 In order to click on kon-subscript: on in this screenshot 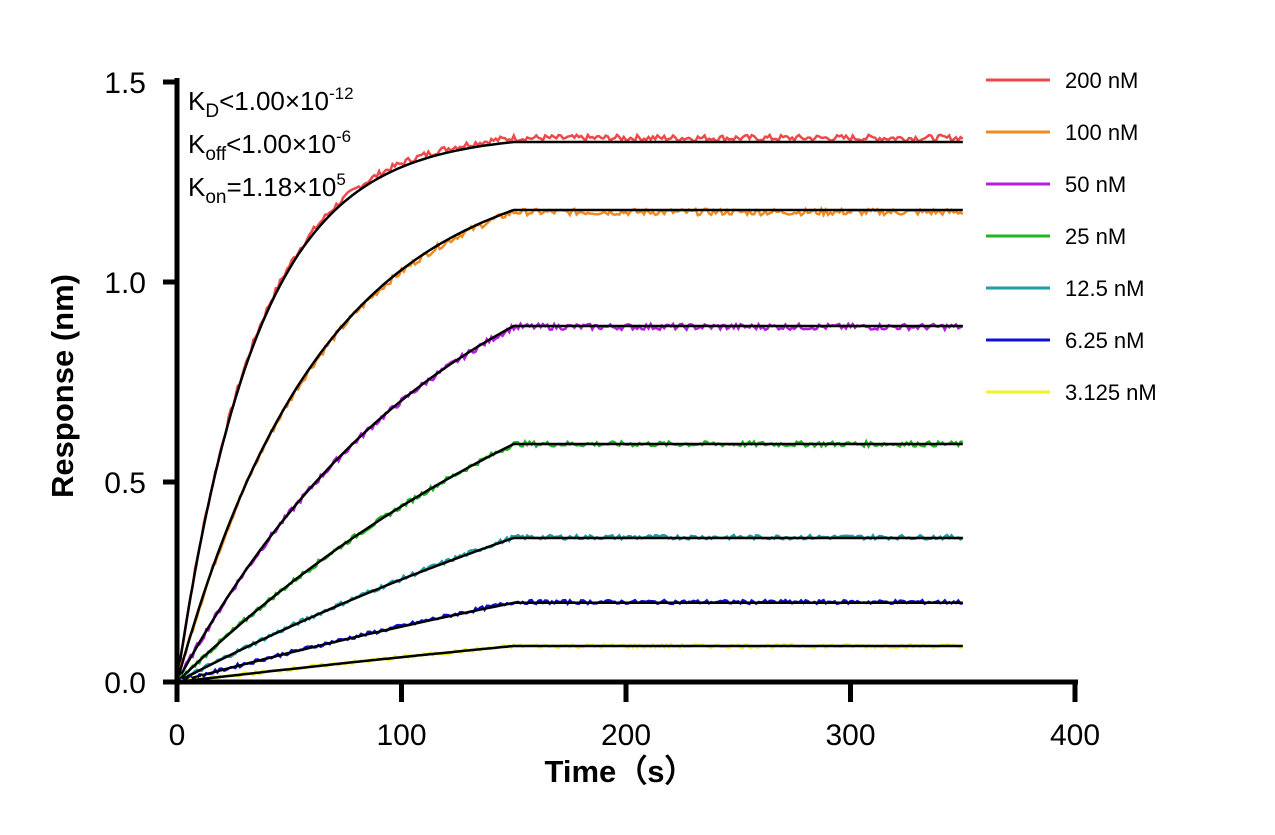, I will do `click(215, 197)`.